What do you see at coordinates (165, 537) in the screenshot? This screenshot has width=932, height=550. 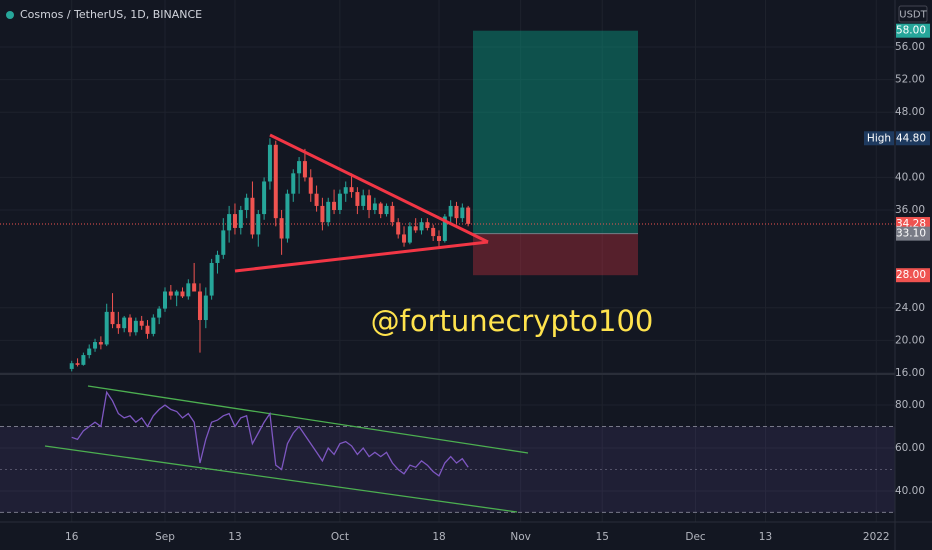 I see `x-tick-label: Sep` at bounding box center [165, 537].